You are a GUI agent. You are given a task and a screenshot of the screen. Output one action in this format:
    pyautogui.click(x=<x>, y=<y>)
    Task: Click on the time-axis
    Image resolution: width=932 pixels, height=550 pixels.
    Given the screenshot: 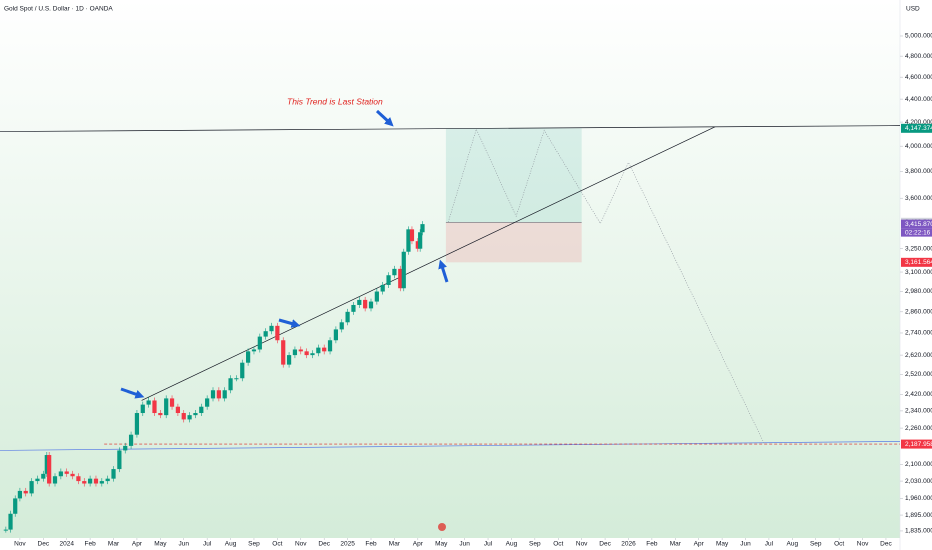 What is the action you would take?
    pyautogui.click(x=450, y=544)
    